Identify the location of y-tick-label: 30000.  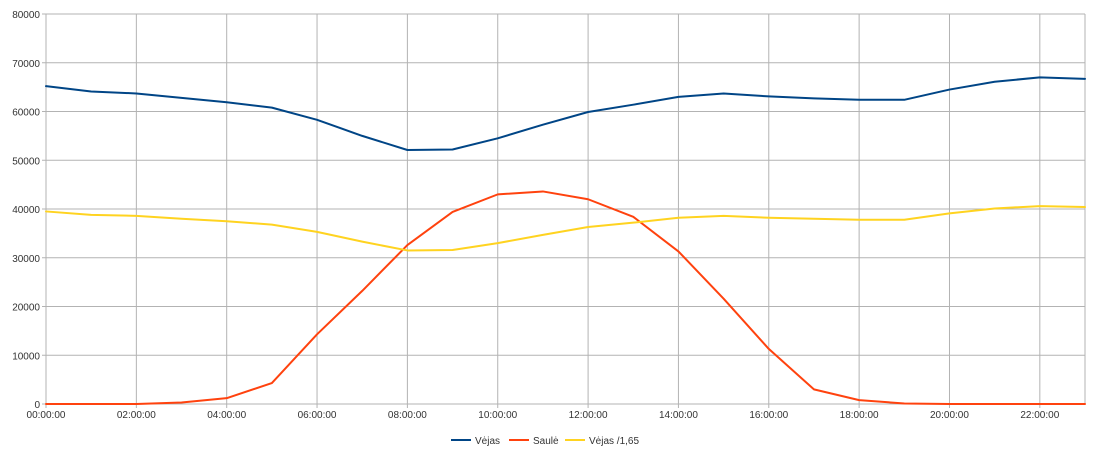
(26, 259).